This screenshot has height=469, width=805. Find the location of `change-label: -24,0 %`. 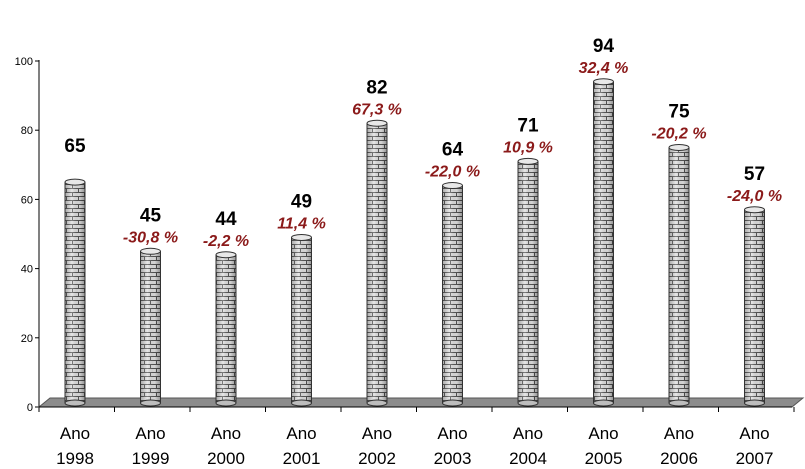

change-label: -24,0 % is located at coordinates (754, 196).